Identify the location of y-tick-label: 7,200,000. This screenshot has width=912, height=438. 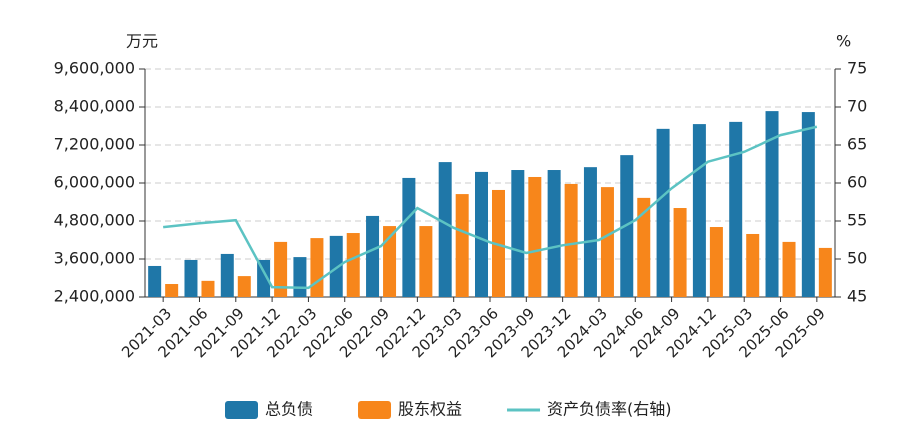
(94, 144).